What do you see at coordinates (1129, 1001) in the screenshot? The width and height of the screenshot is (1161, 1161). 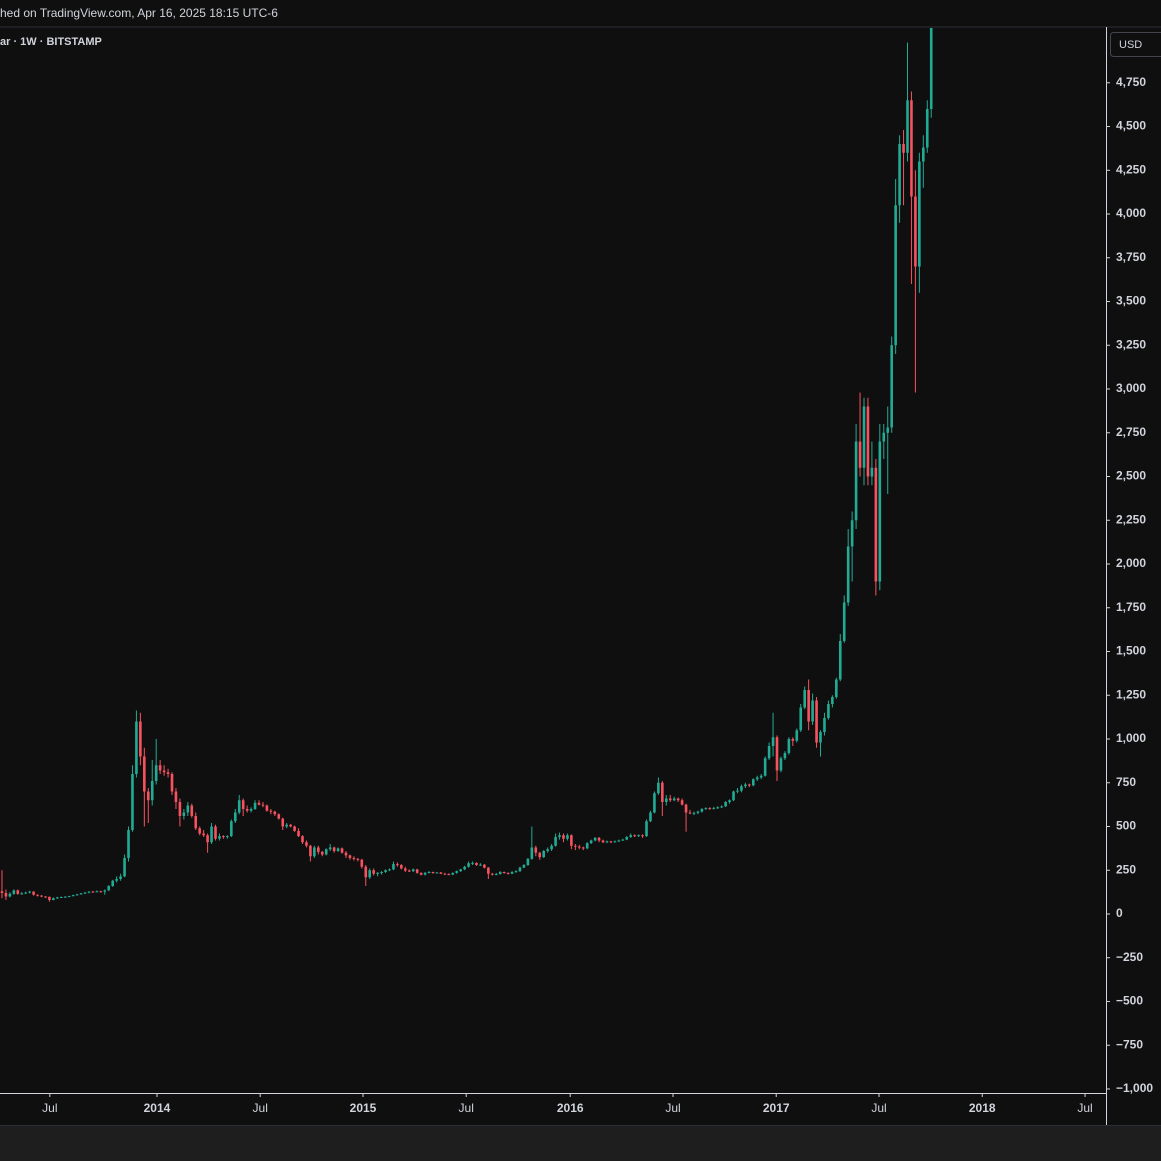 I see `y-tick-label: −500` at bounding box center [1129, 1001].